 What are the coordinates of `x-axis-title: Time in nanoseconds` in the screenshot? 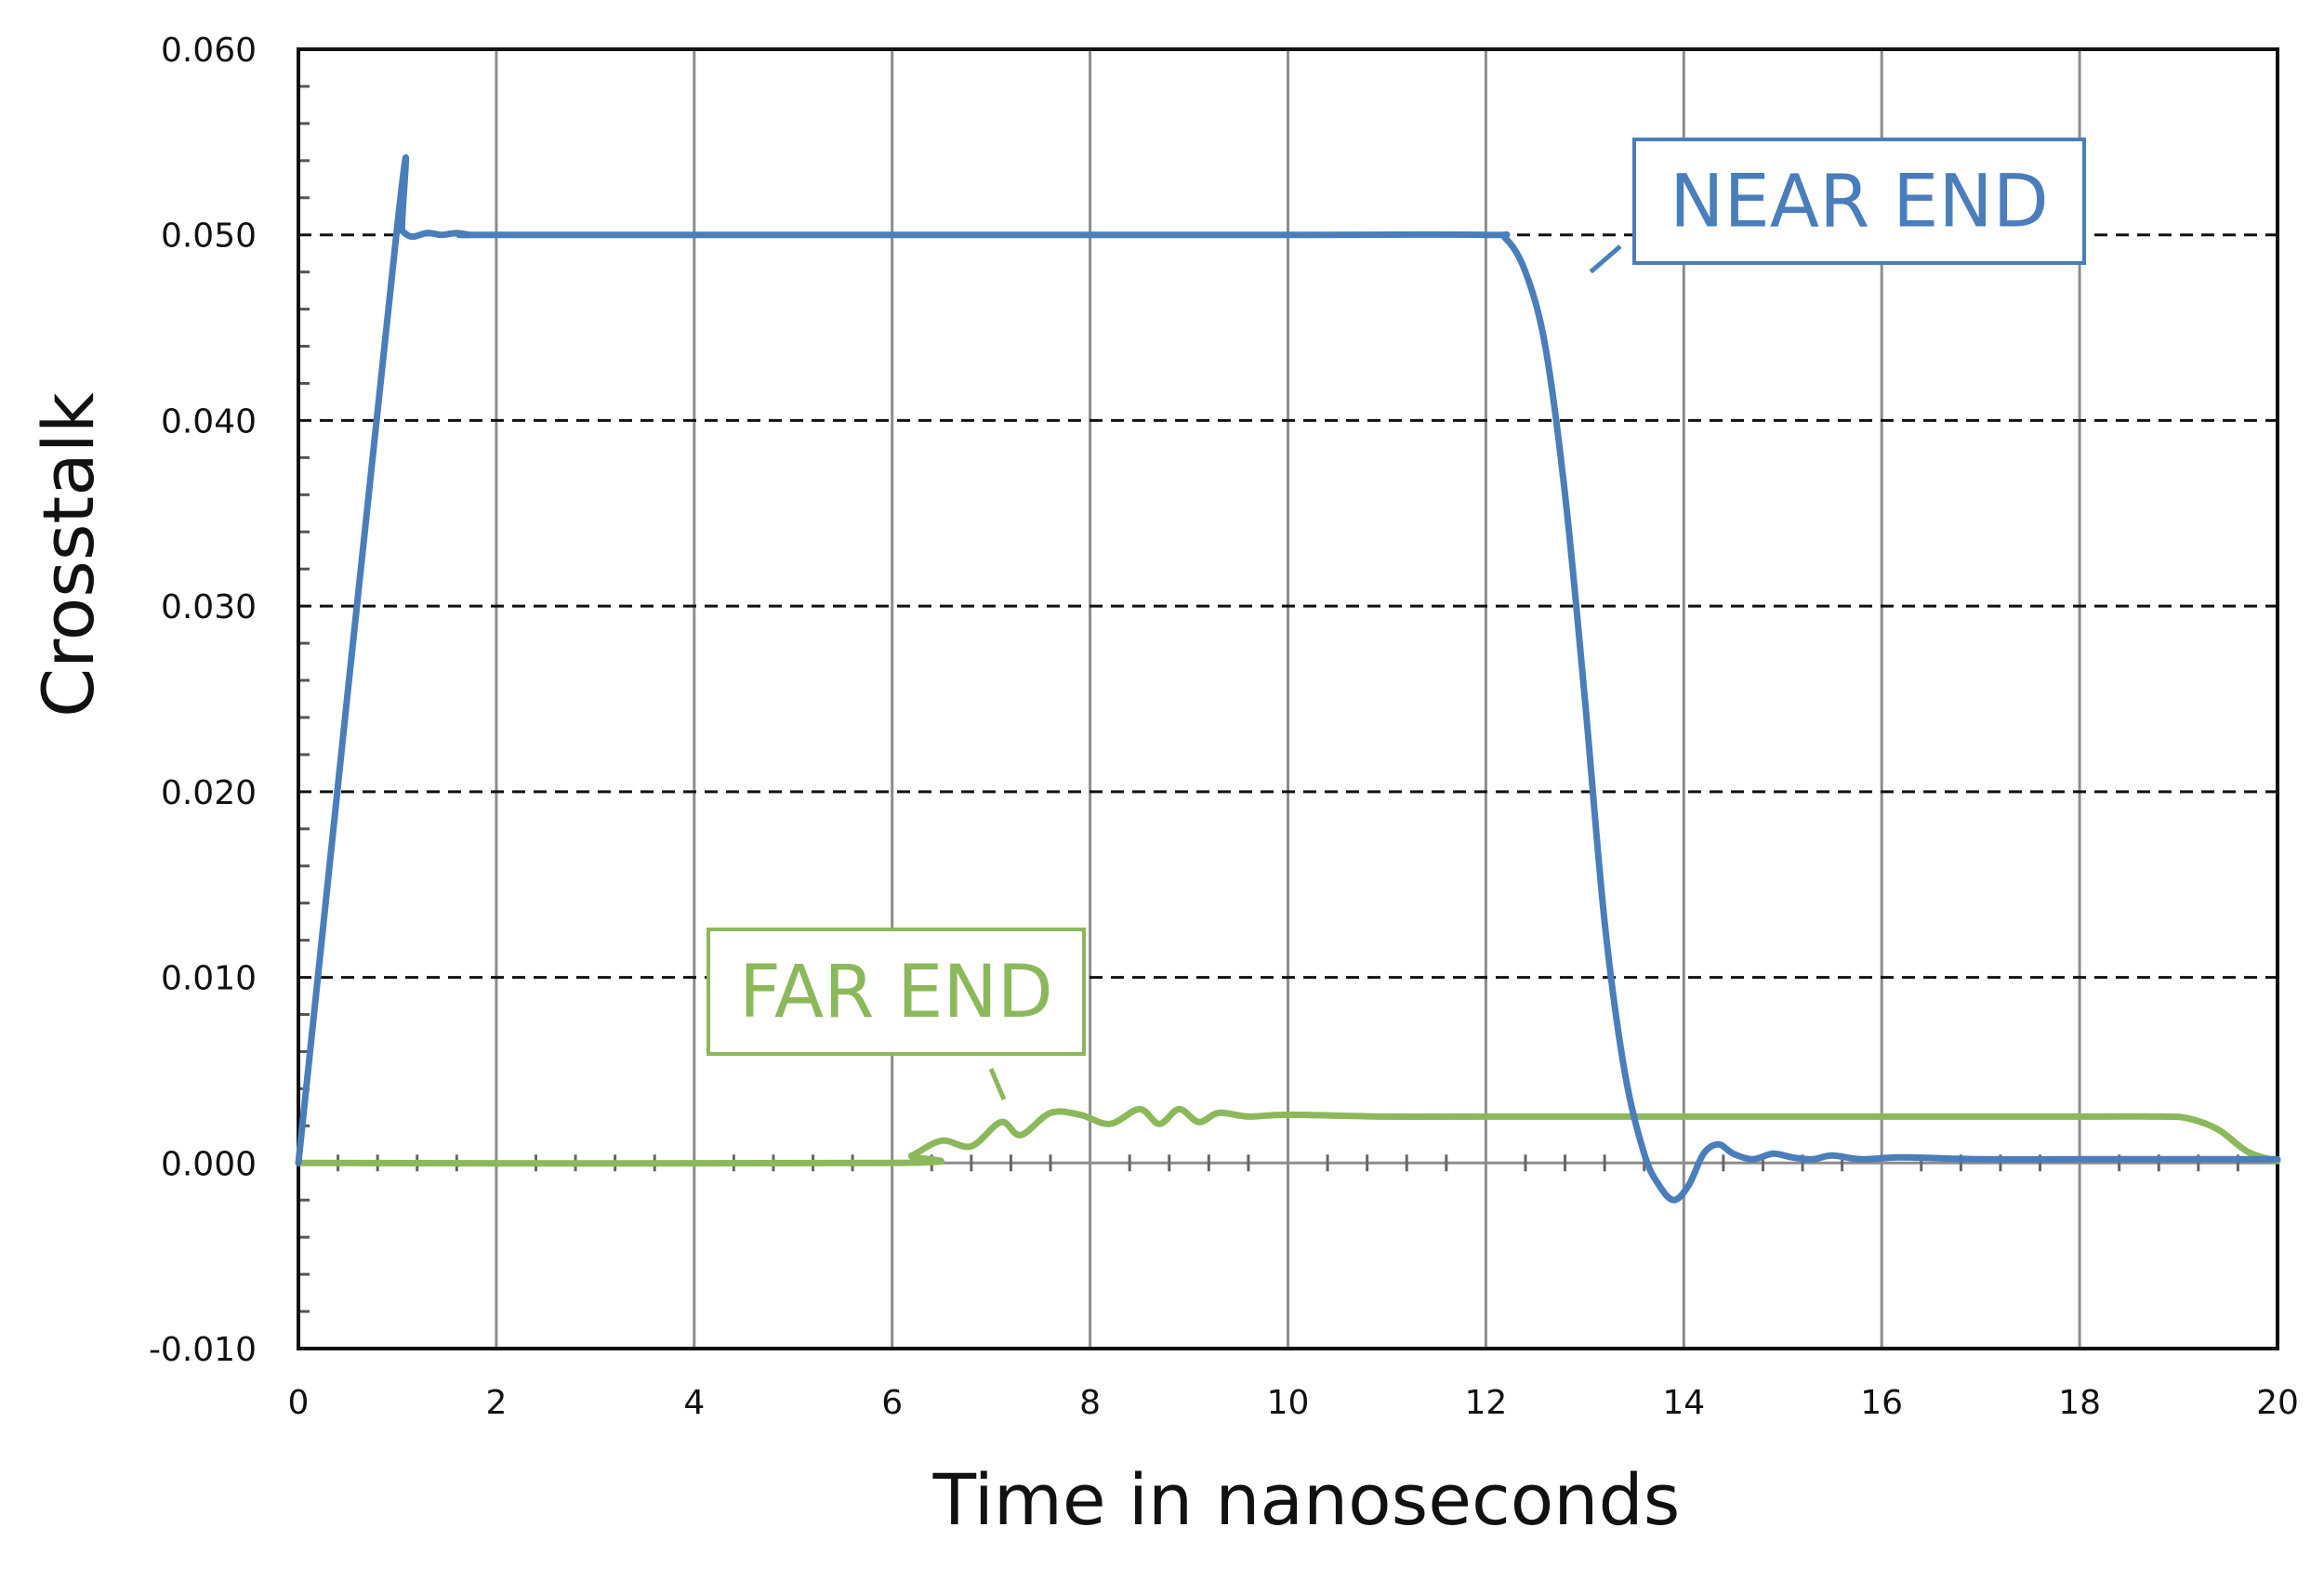 It's located at (1306, 1499).